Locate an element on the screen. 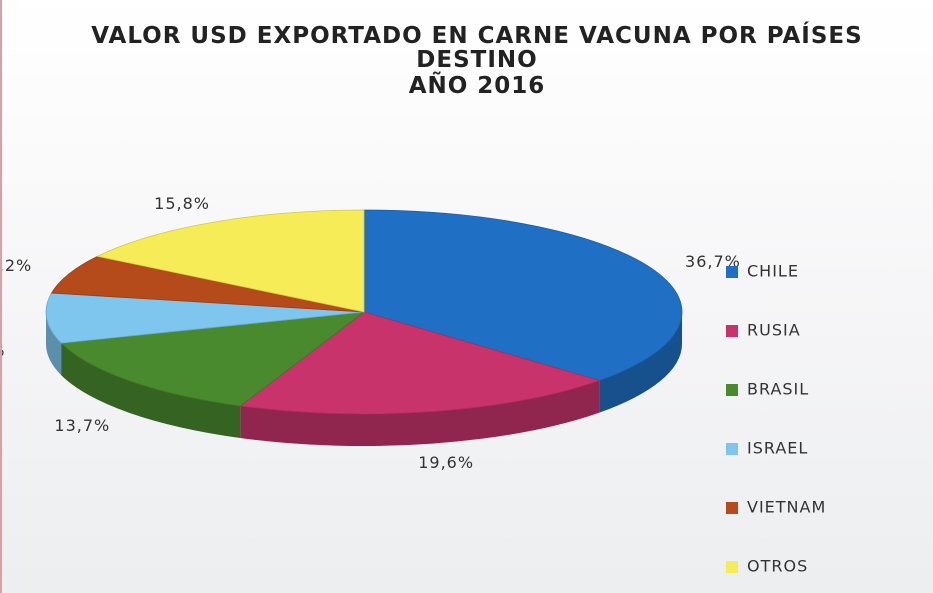 The image size is (933, 593). chart-subtitle: AÑO 2016 is located at coordinates (477, 86).